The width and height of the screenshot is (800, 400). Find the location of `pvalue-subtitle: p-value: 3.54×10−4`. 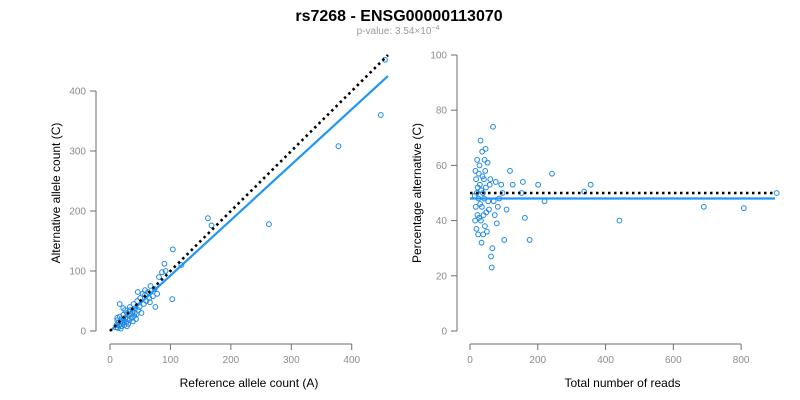

pvalue-subtitle: p-value: 3.54×10−4 is located at coordinates (398, 31).